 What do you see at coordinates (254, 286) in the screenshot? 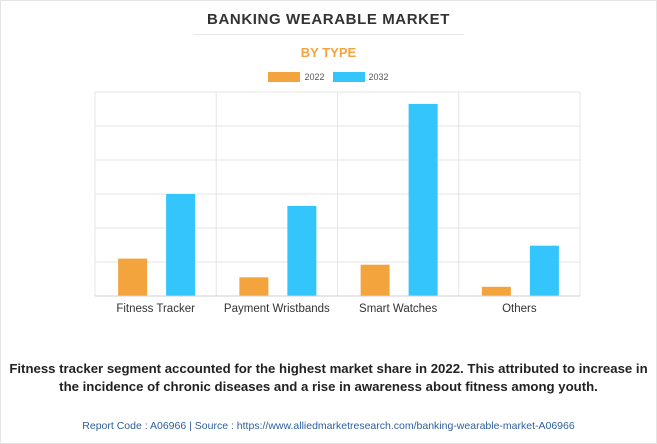
I see `bar-2022-payment-wristbands` at bounding box center [254, 286].